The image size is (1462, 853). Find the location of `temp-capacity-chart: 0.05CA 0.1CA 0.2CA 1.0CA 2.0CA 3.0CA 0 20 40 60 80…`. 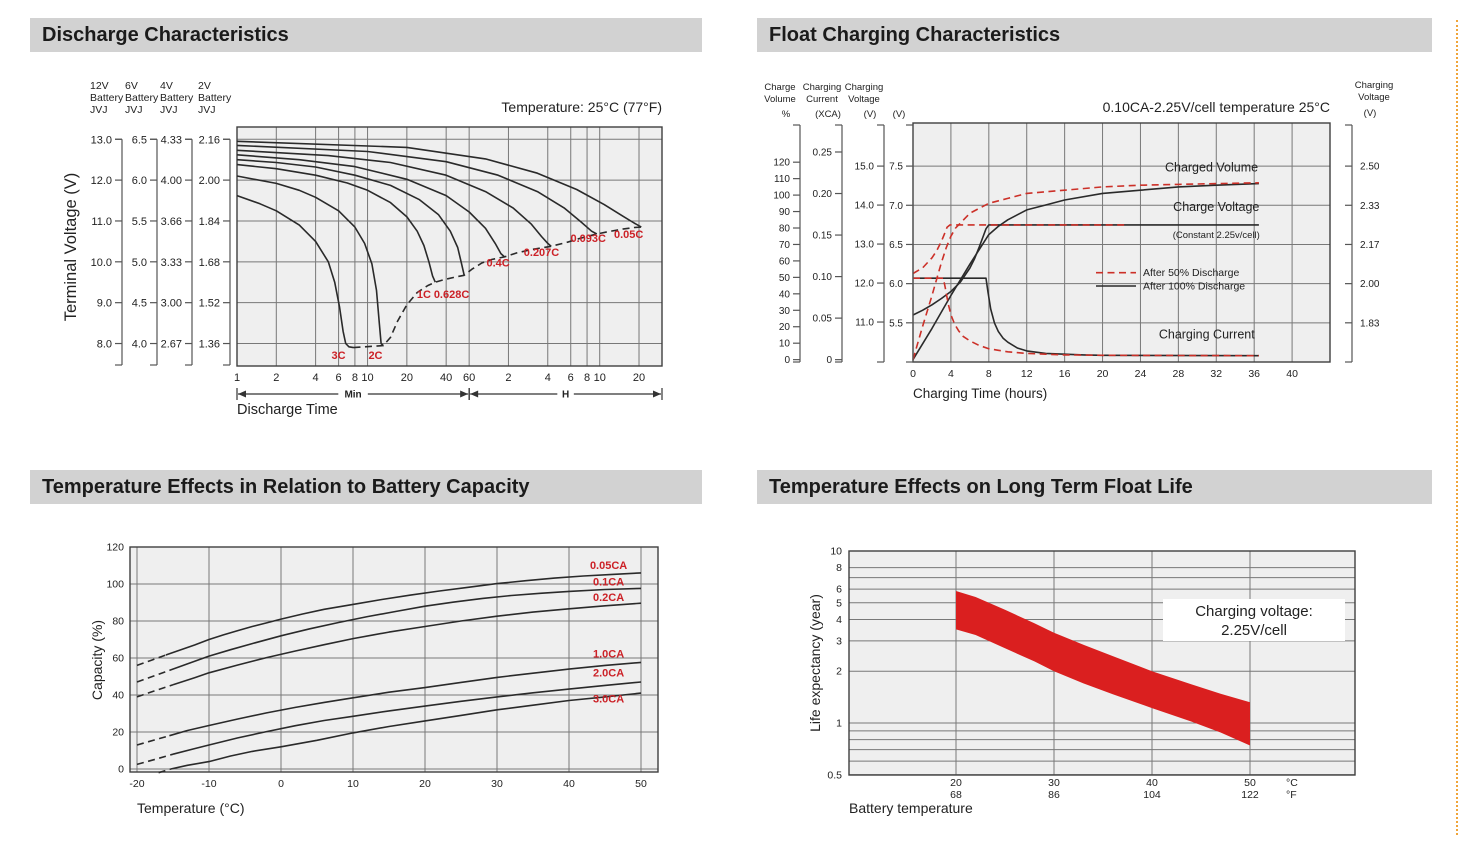

temp-capacity-chart: 0.05CA 0.1CA 0.2CA 1.0CA 2.0CA 3.0CA 0 20 40 60 80… is located at coordinates (374, 679).